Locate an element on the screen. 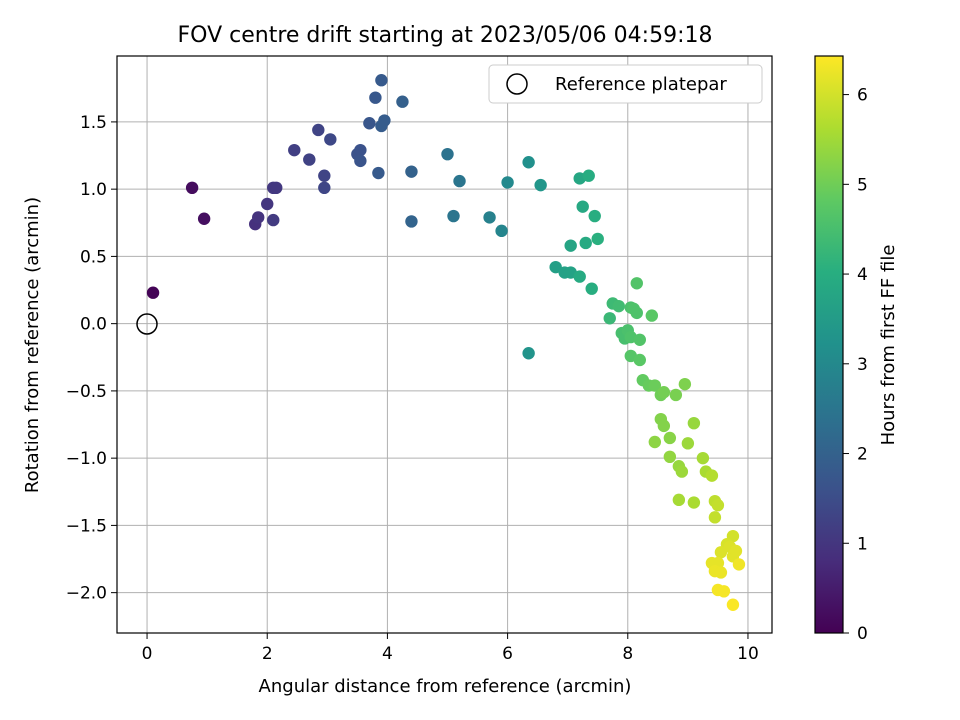  y-tick-label: −1.5 is located at coordinates (86, 526).